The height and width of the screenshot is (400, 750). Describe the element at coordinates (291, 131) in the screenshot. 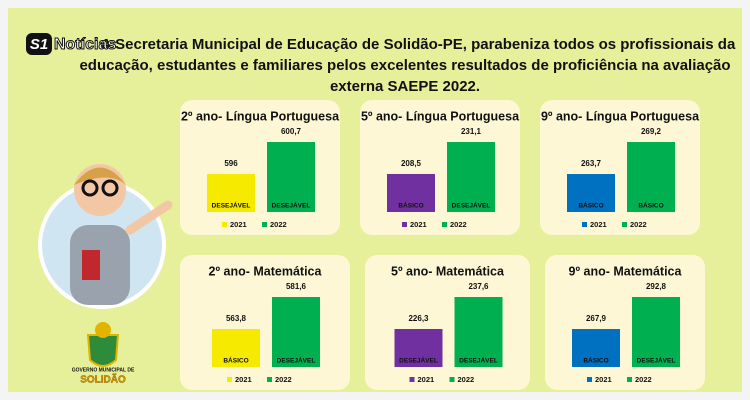

I see `value-label: 600,7` at that location.